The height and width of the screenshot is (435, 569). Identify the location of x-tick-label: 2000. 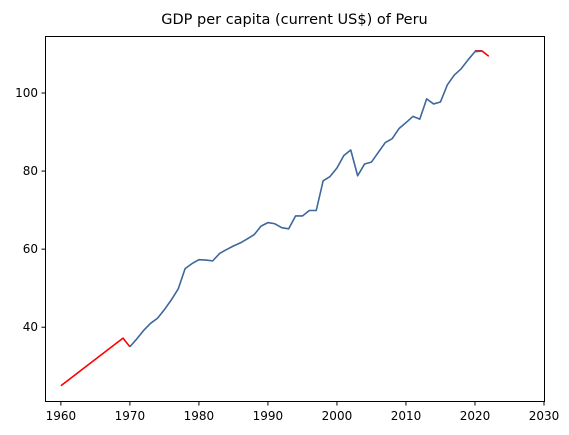
(337, 416).